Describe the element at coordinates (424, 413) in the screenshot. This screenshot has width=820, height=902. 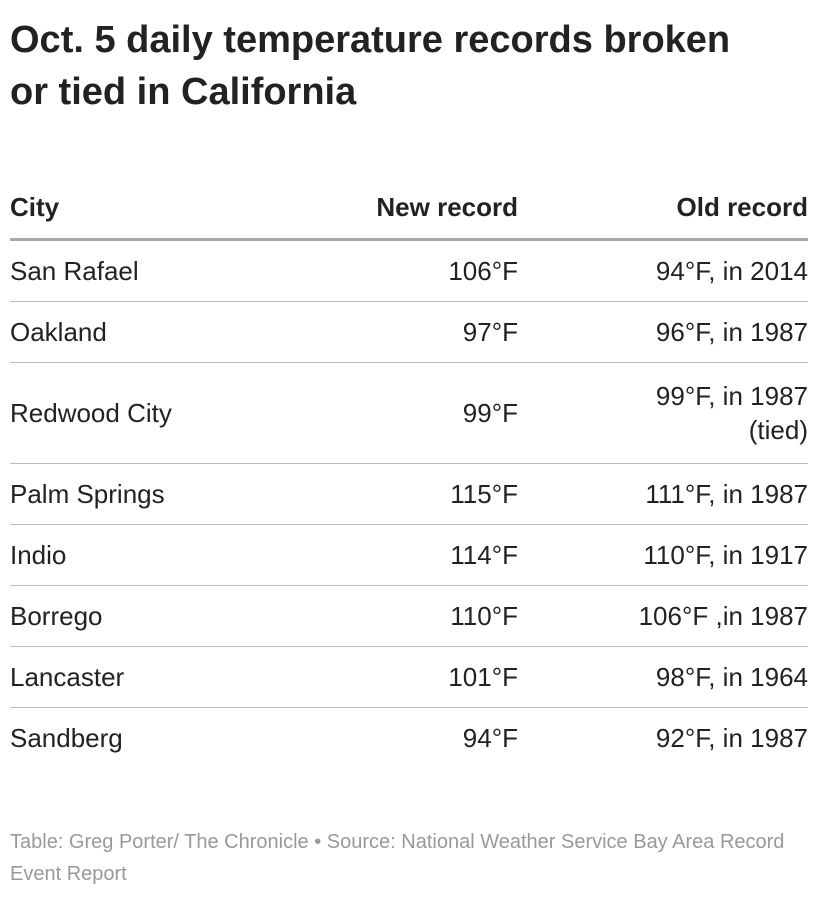
I see `table-cell: 99°F` at that location.